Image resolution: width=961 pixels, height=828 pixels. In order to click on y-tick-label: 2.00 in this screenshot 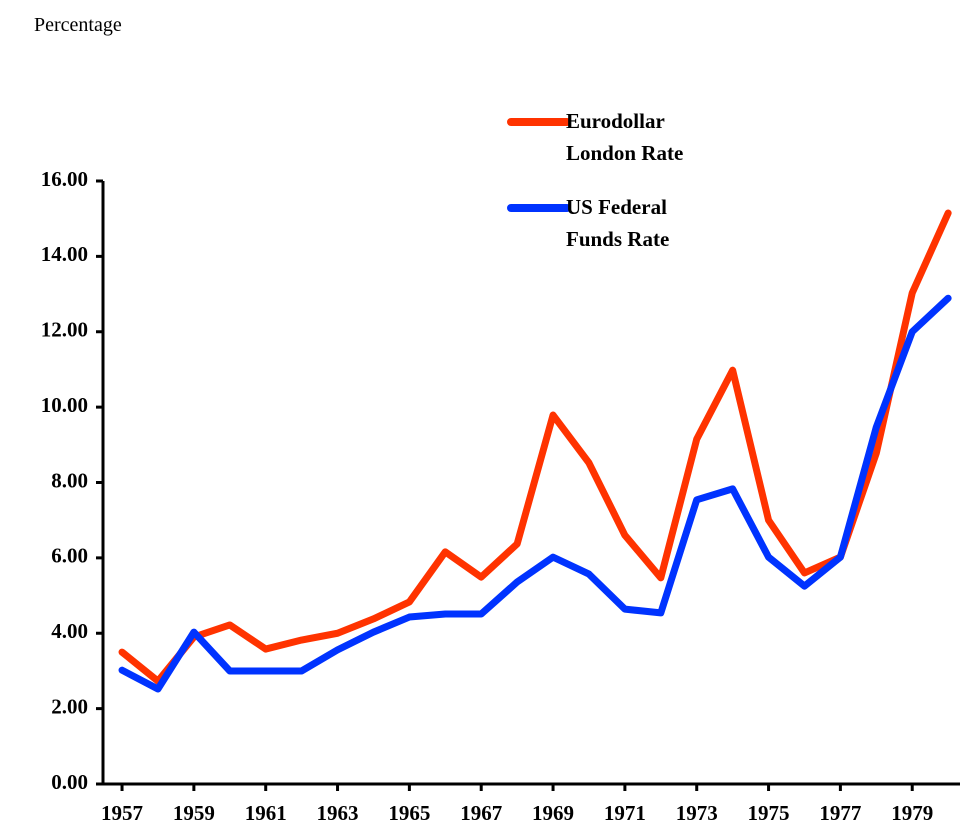, I will do `click(69, 706)`.